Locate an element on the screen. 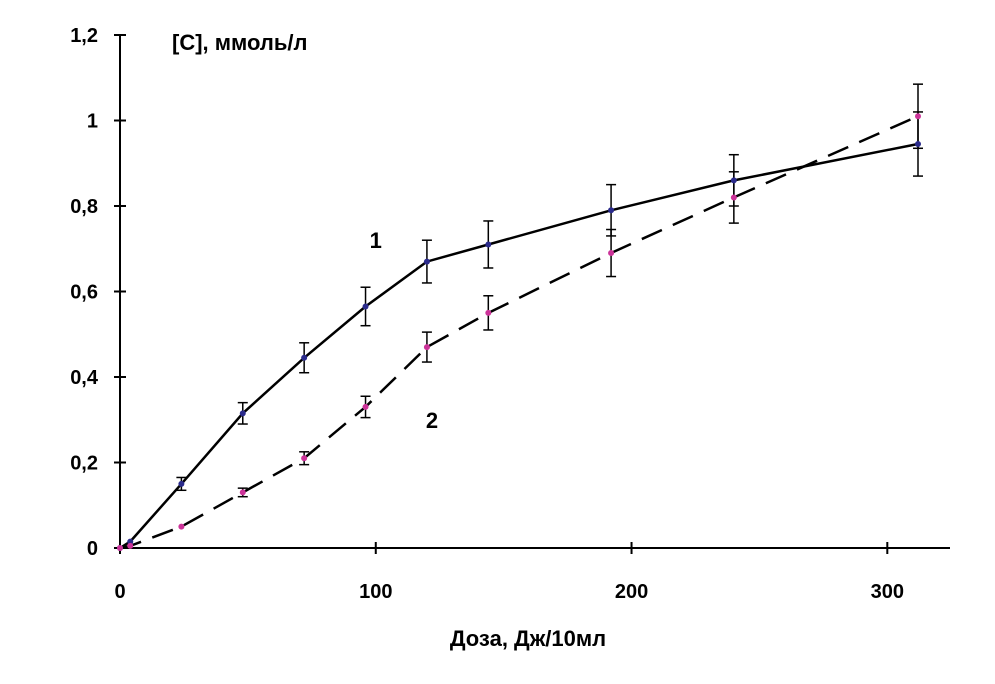 This screenshot has width=995, height=684. y-tick-label: 0,2 is located at coordinates (84, 464).